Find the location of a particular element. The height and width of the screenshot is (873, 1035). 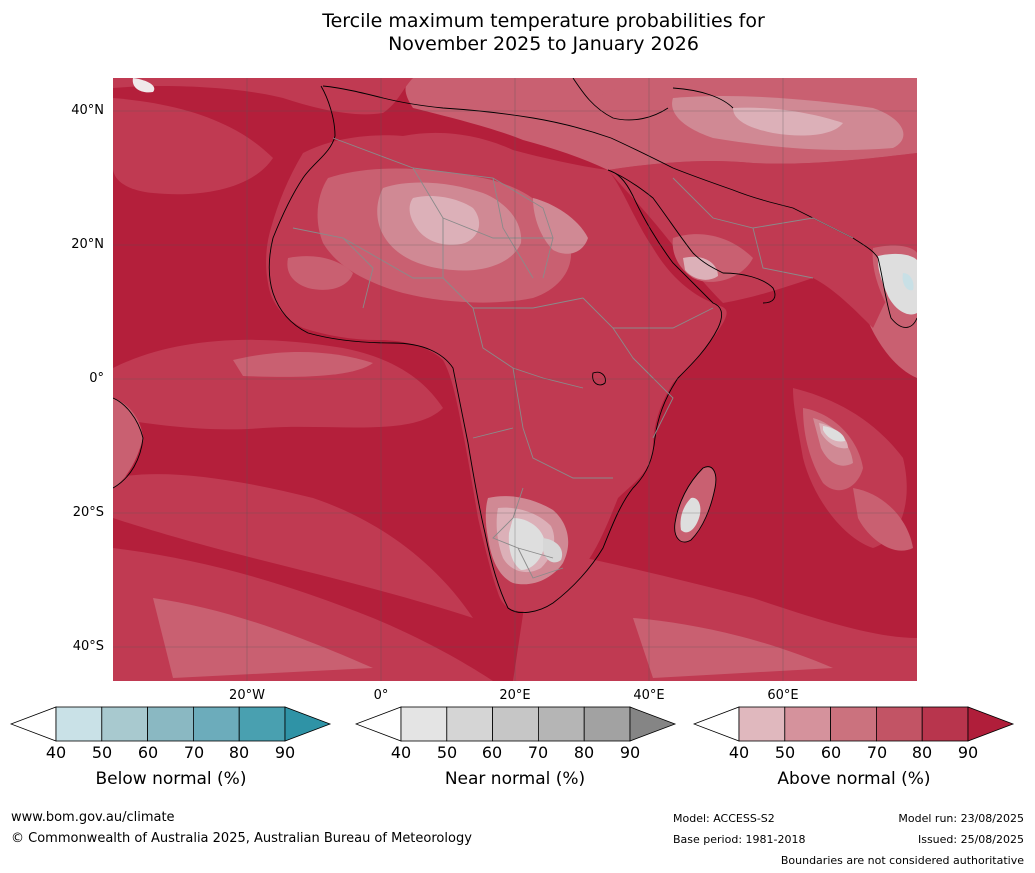

lat-label-20n: 20°N is located at coordinates (87, 244).